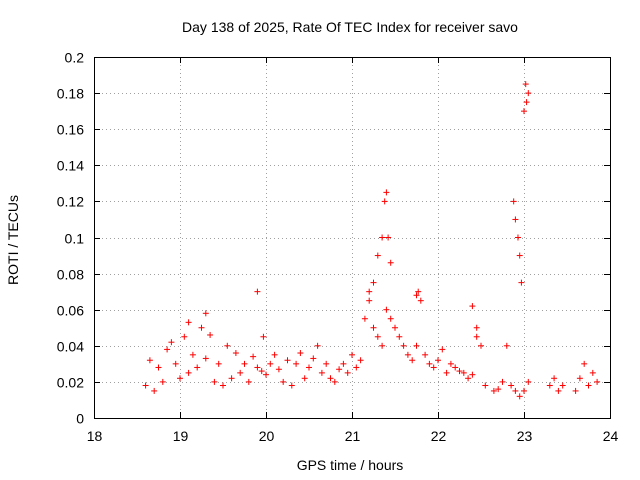 Image resolution: width=640 pixels, height=480 pixels. What do you see at coordinates (70, 166) in the screenshot?
I see `y-tick-label: 0.14` at bounding box center [70, 166].